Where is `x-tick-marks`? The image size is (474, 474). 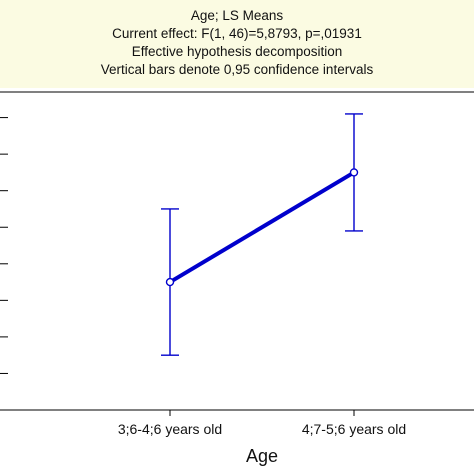 x-tick-marks is located at coordinates (262, 413).